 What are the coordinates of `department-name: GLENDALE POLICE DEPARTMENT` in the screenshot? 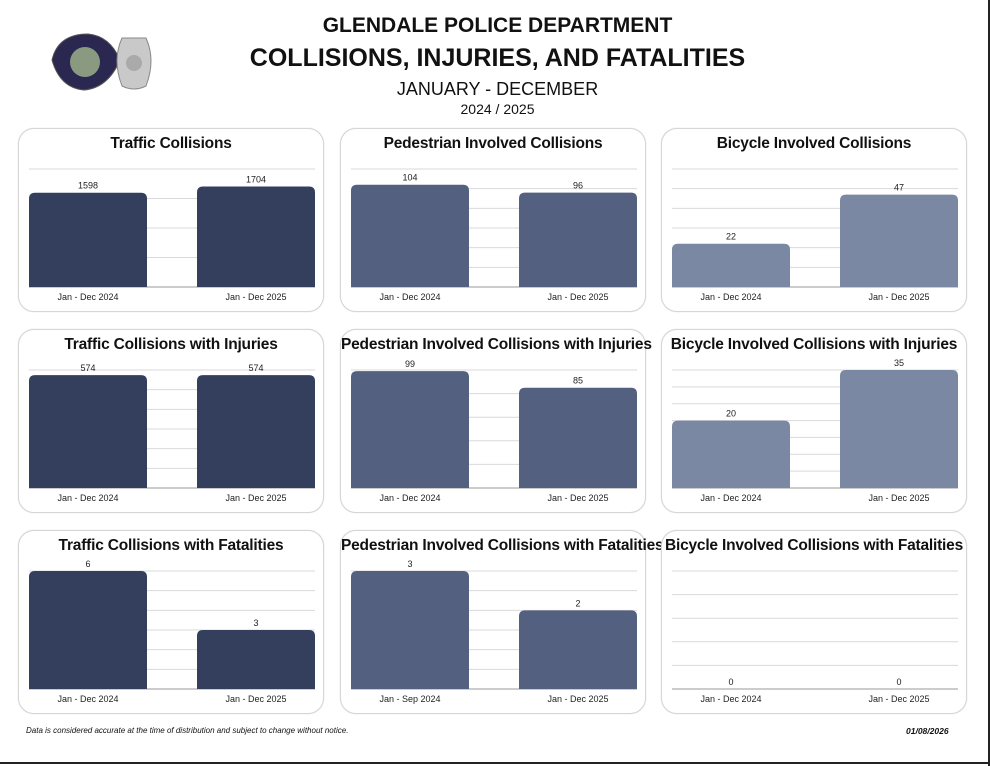 It's located at (497, 25).